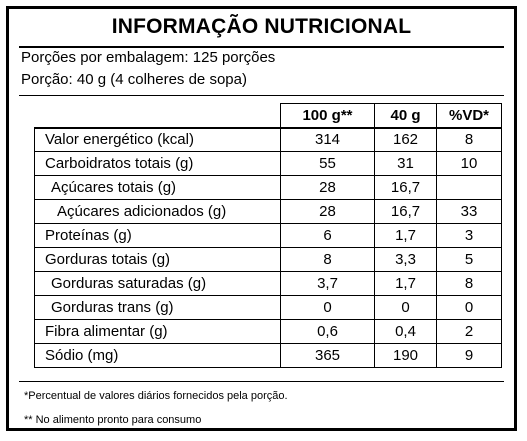  I want to click on value-vd: 10, so click(469, 163).